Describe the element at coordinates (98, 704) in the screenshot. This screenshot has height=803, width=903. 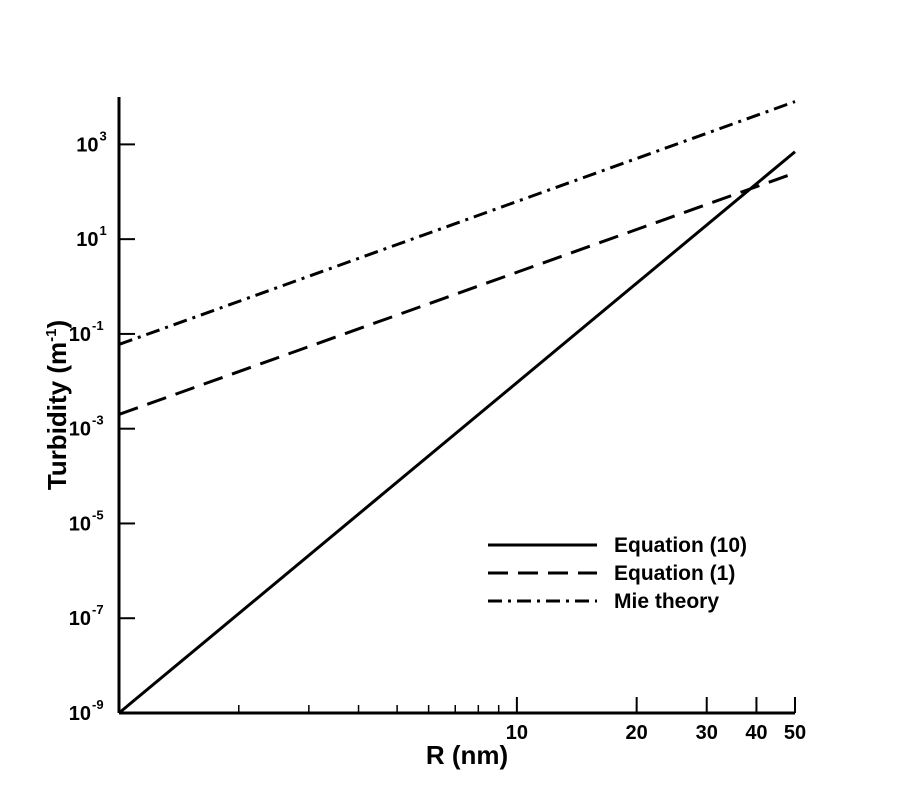
I see `y-tick-exponent-1: -9` at that location.